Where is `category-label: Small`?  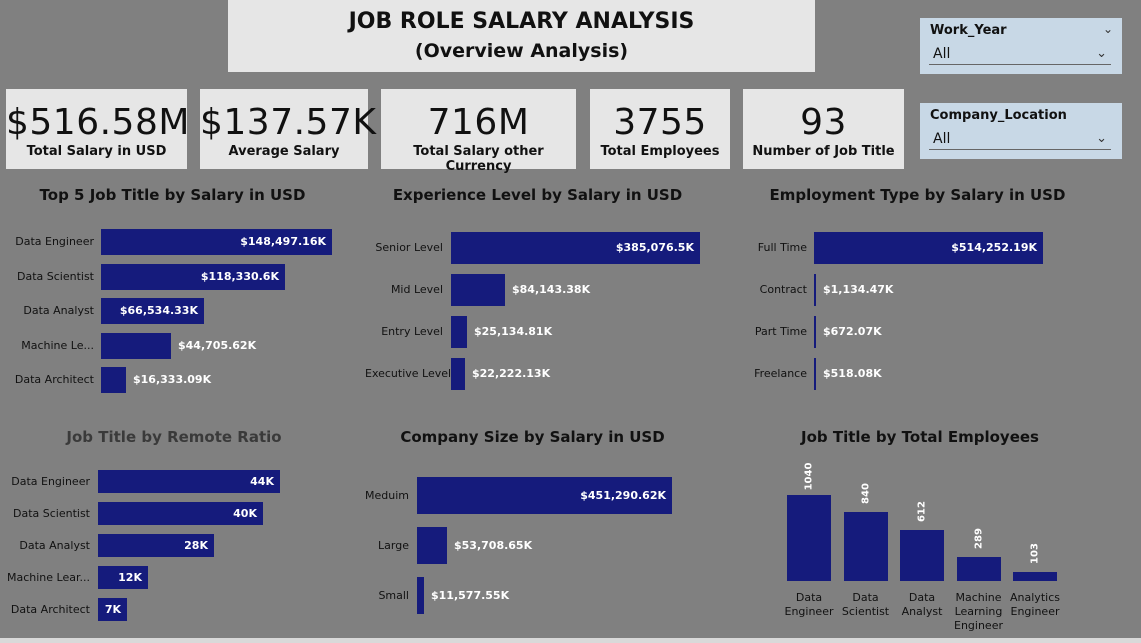 category-label: Small is located at coordinates (393, 595).